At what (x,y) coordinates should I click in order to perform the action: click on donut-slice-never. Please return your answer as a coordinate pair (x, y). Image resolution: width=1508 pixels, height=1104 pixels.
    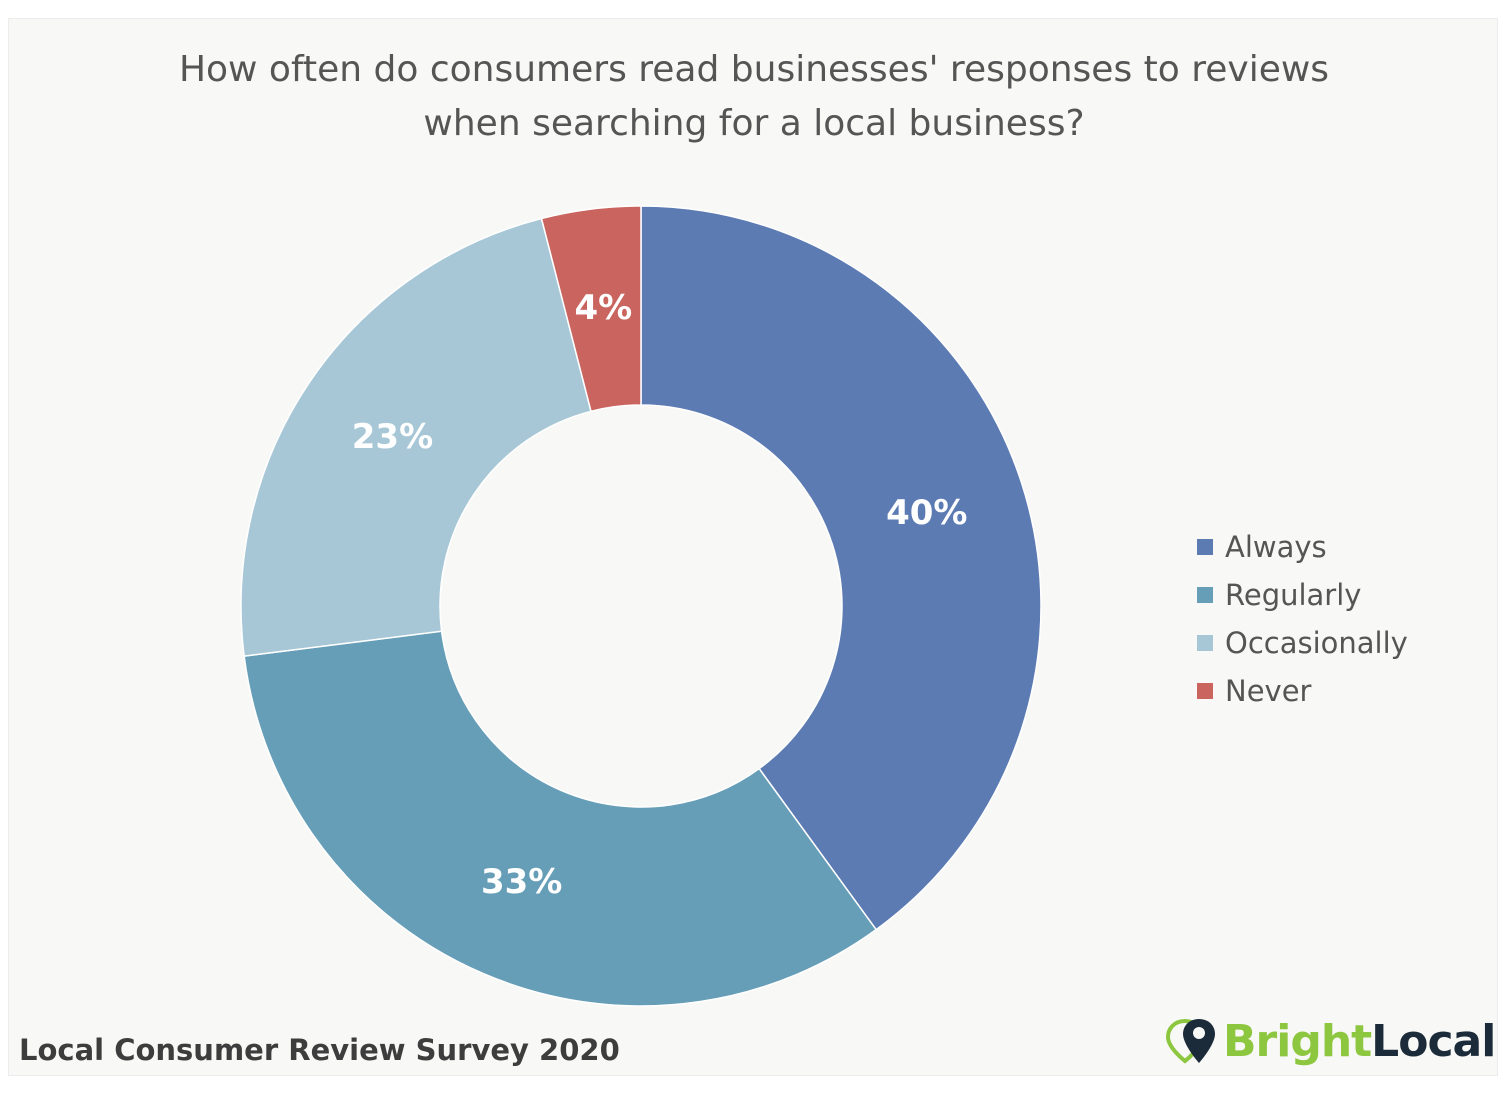
    Looking at the image, I should click on (591, 309).